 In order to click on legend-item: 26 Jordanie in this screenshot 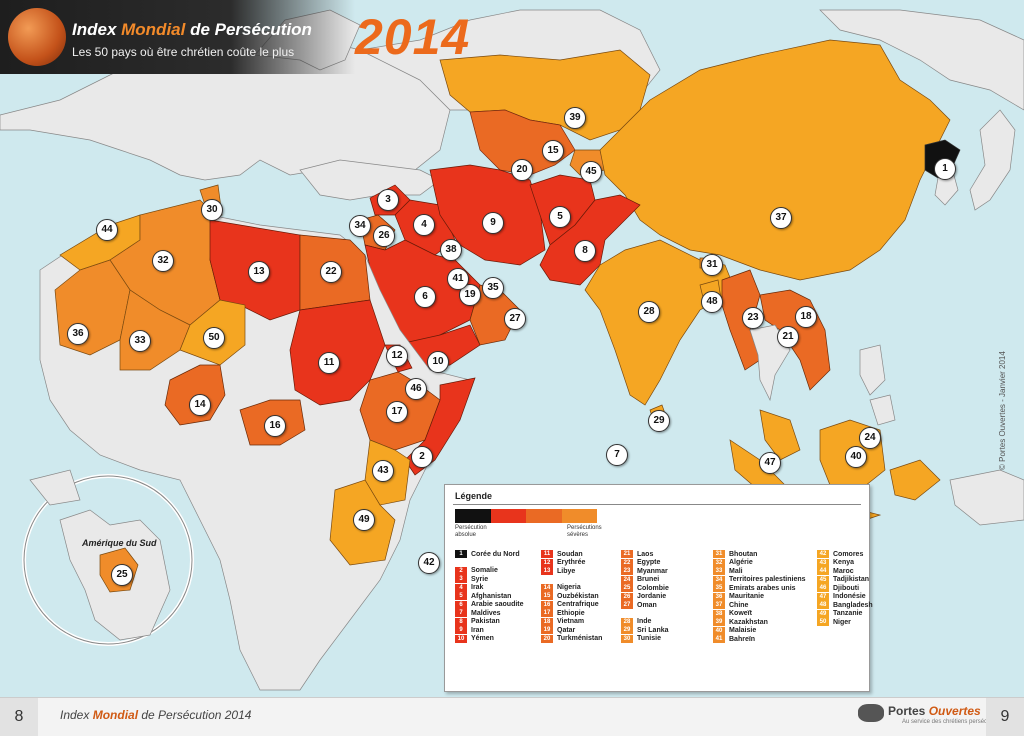, I will do `click(645, 596)`.